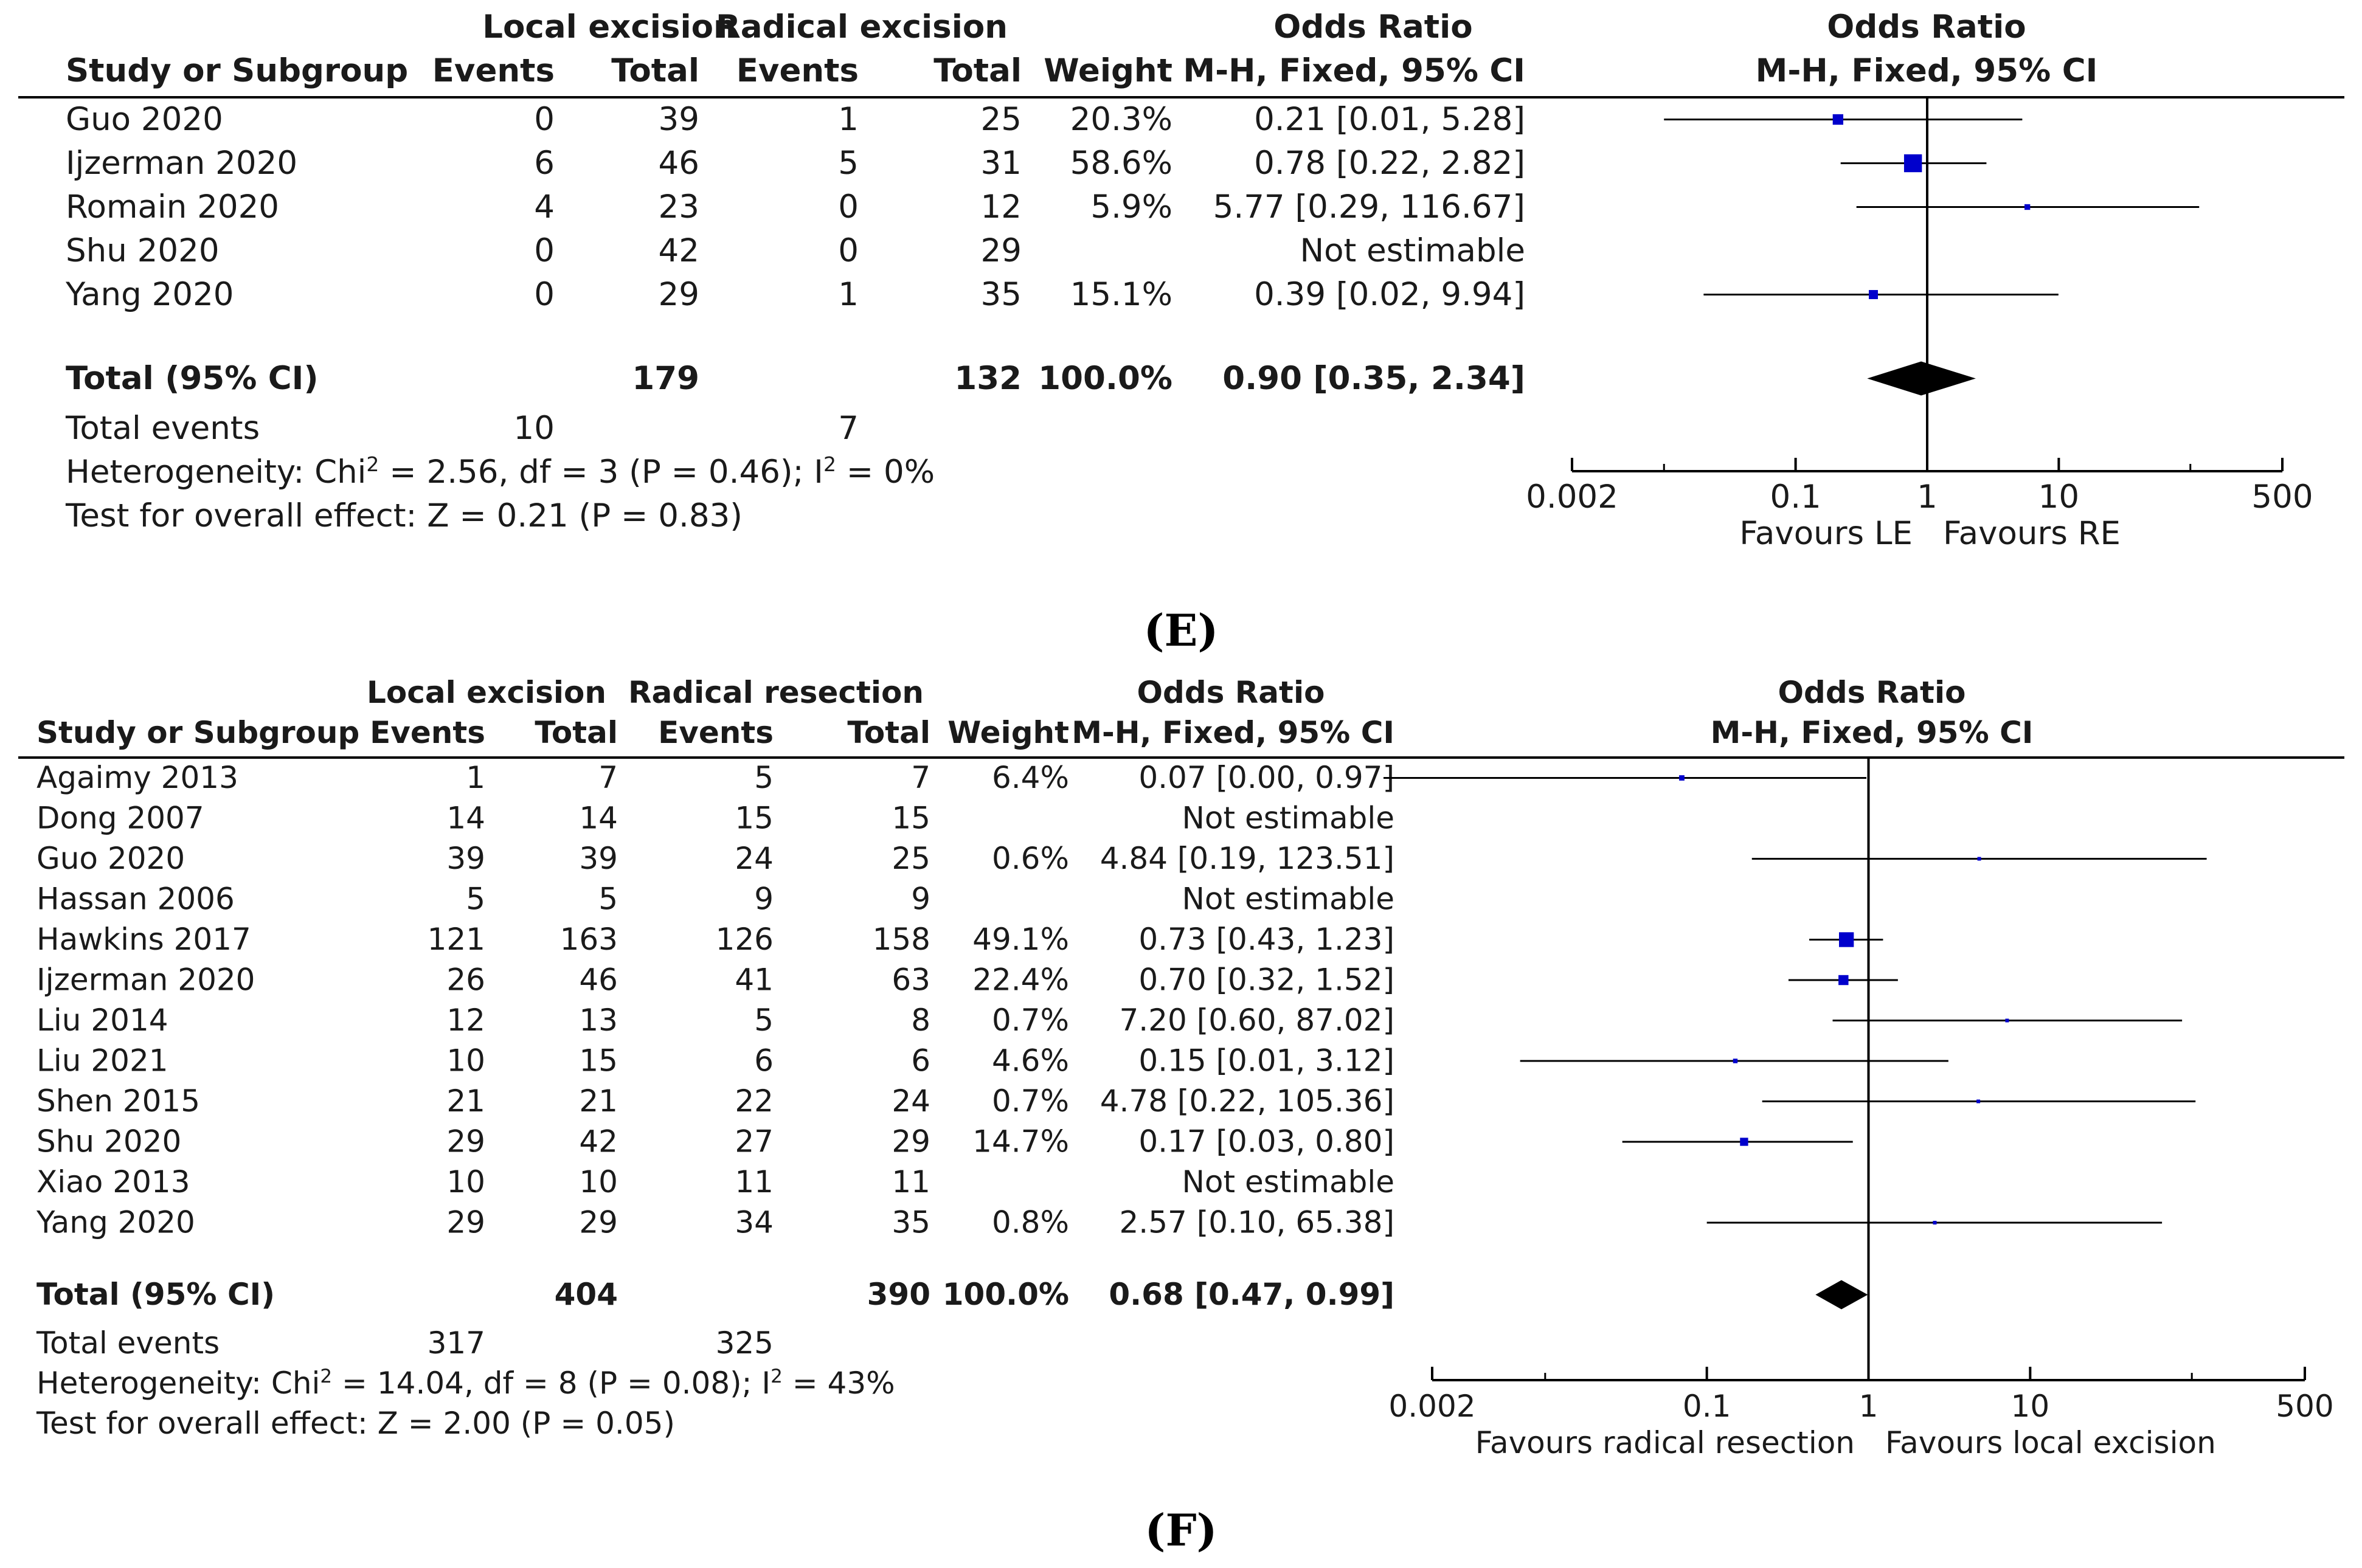  Describe the element at coordinates (1116, 1101) in the screenshot. I see `study-row: Shen 2015 21 21 22 24 0.7% 4.78 [0.22, 105.36]` at that location.